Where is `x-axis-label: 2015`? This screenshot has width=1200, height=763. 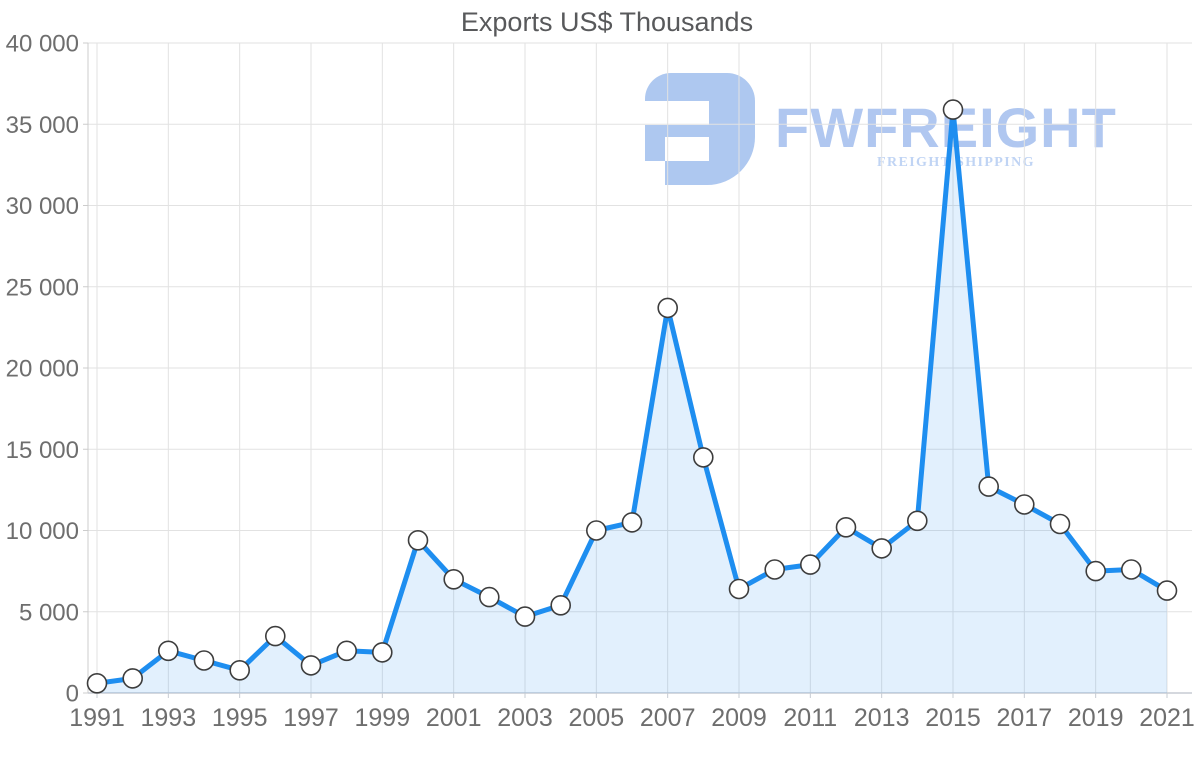
x-axis-label: 2015 is located at coordinates (953, 718).